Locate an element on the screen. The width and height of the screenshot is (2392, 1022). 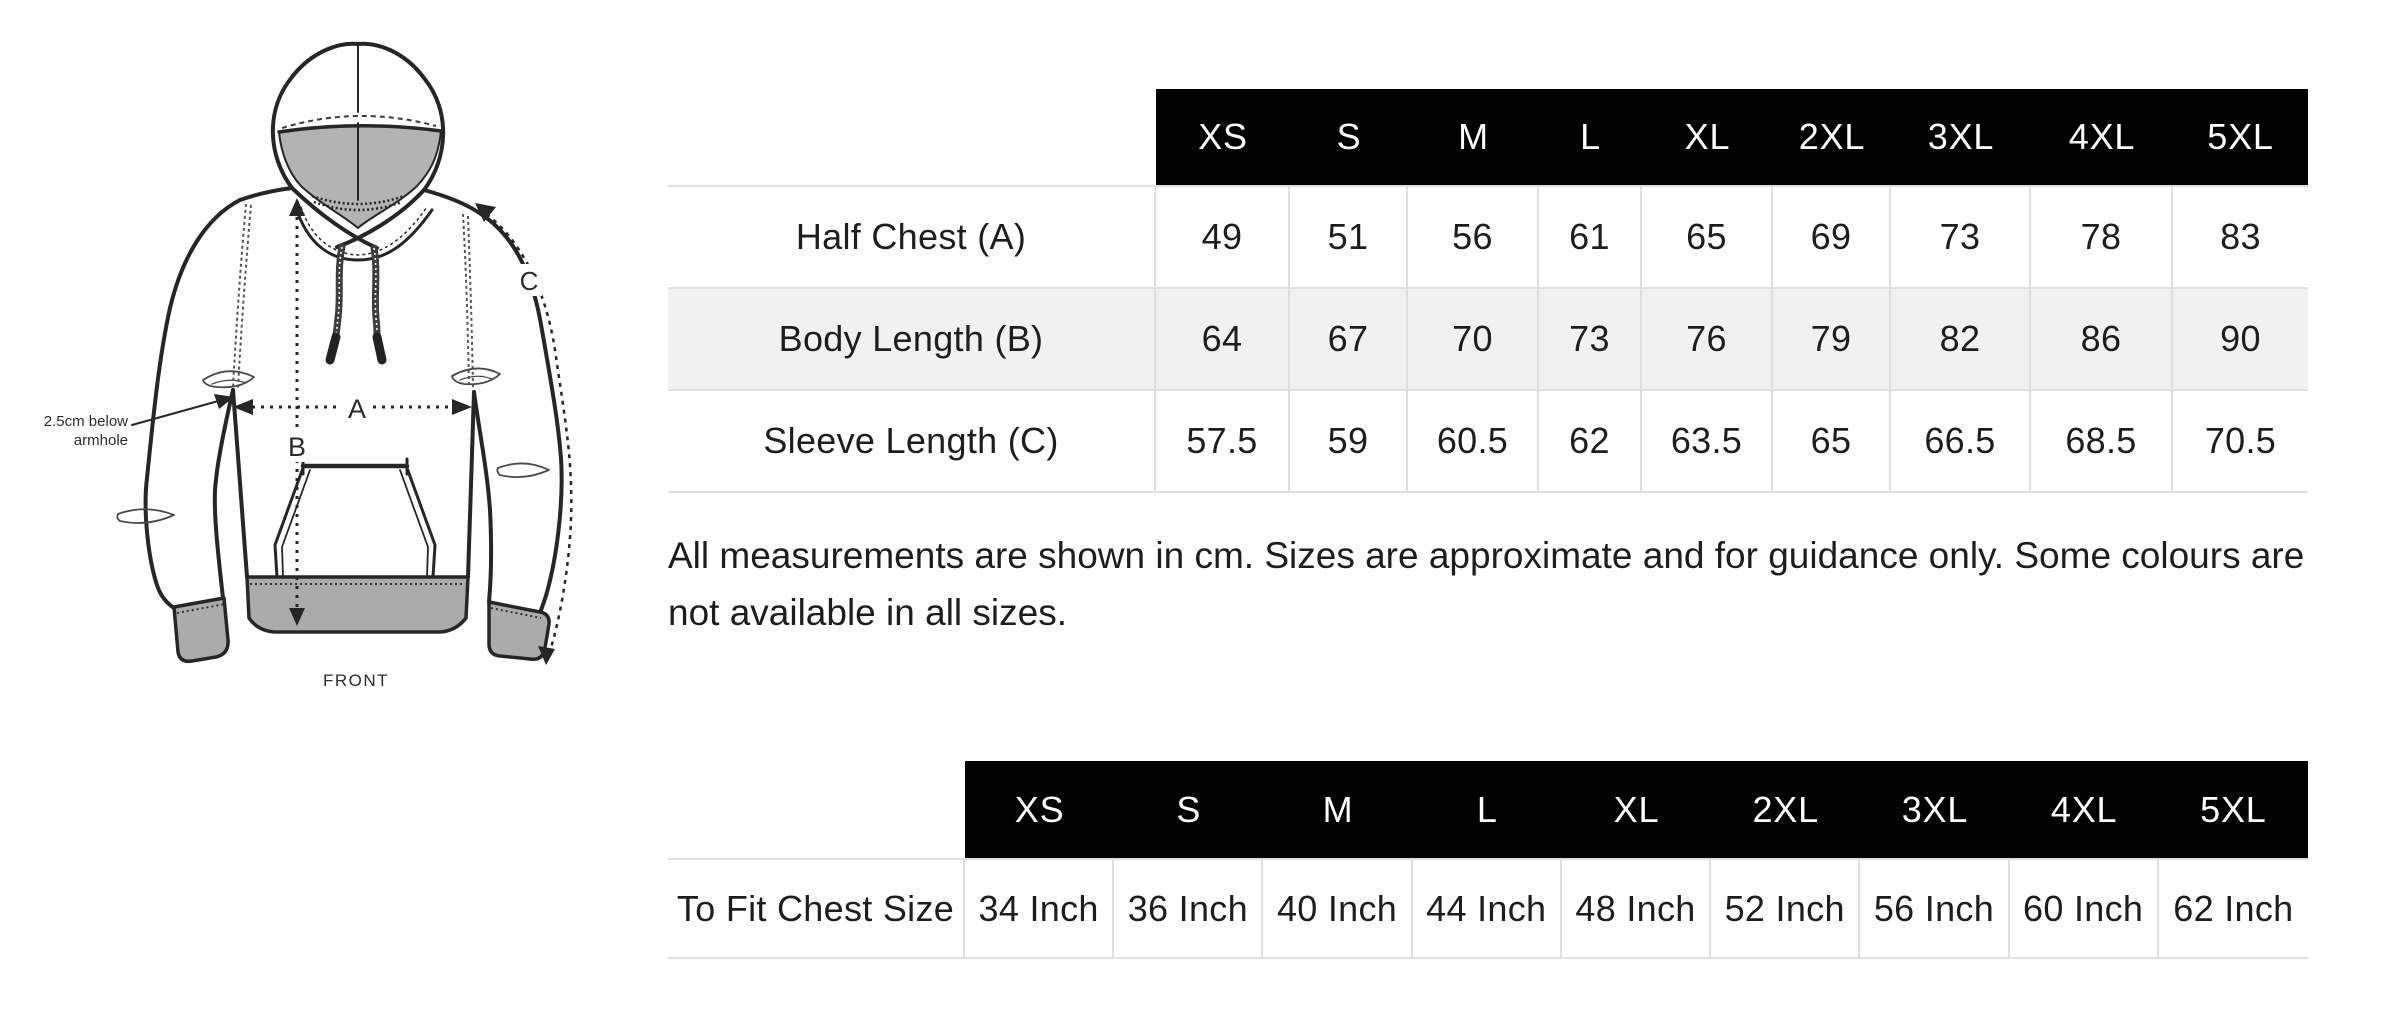
chest-size-cell: 52 Inch is located at coordinates (1786, 908).